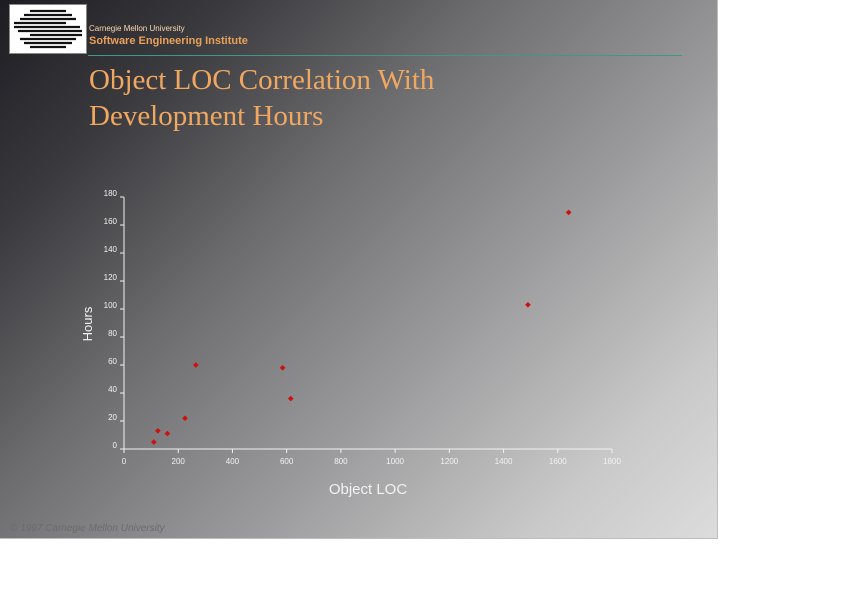 This screenshot has height=596, width=842. Describe the element at coordinates (124, 461) in the screenshot. I see `x-tick-label: 0` at that location.